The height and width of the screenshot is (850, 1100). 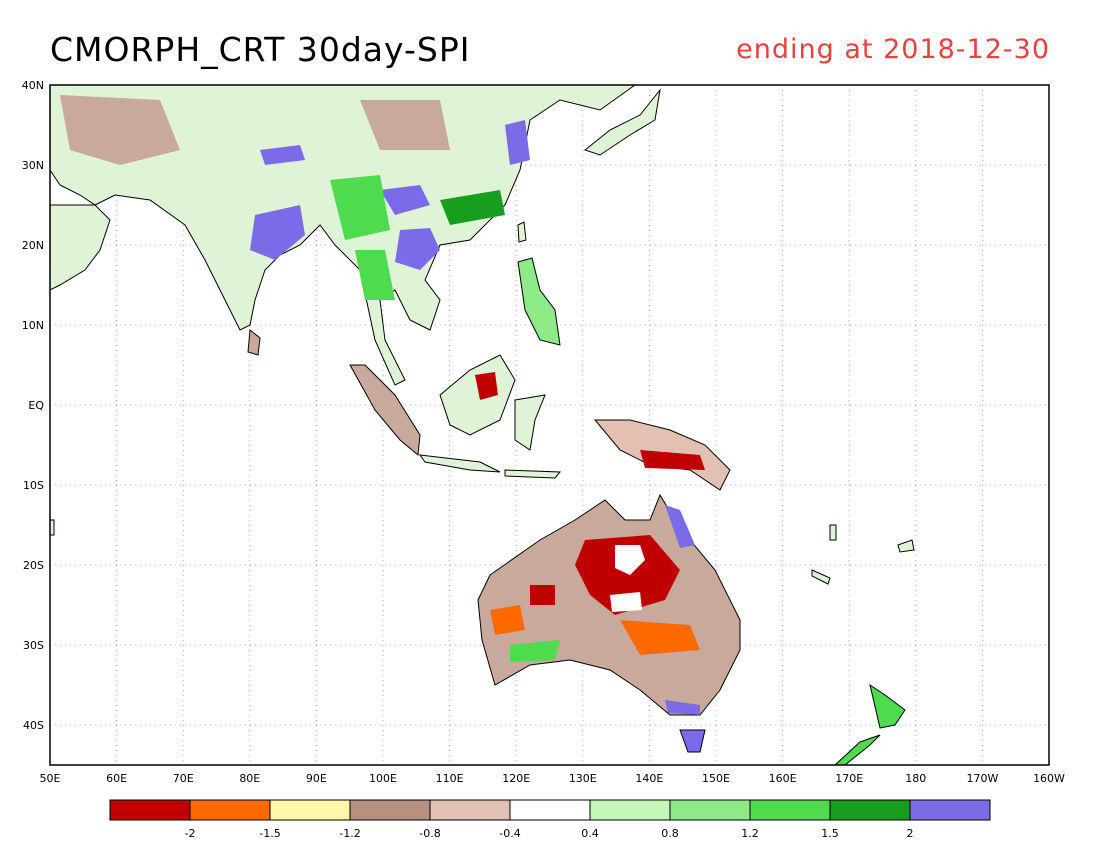 I want to click on legend-label: -2, so click(x=190, y=833).